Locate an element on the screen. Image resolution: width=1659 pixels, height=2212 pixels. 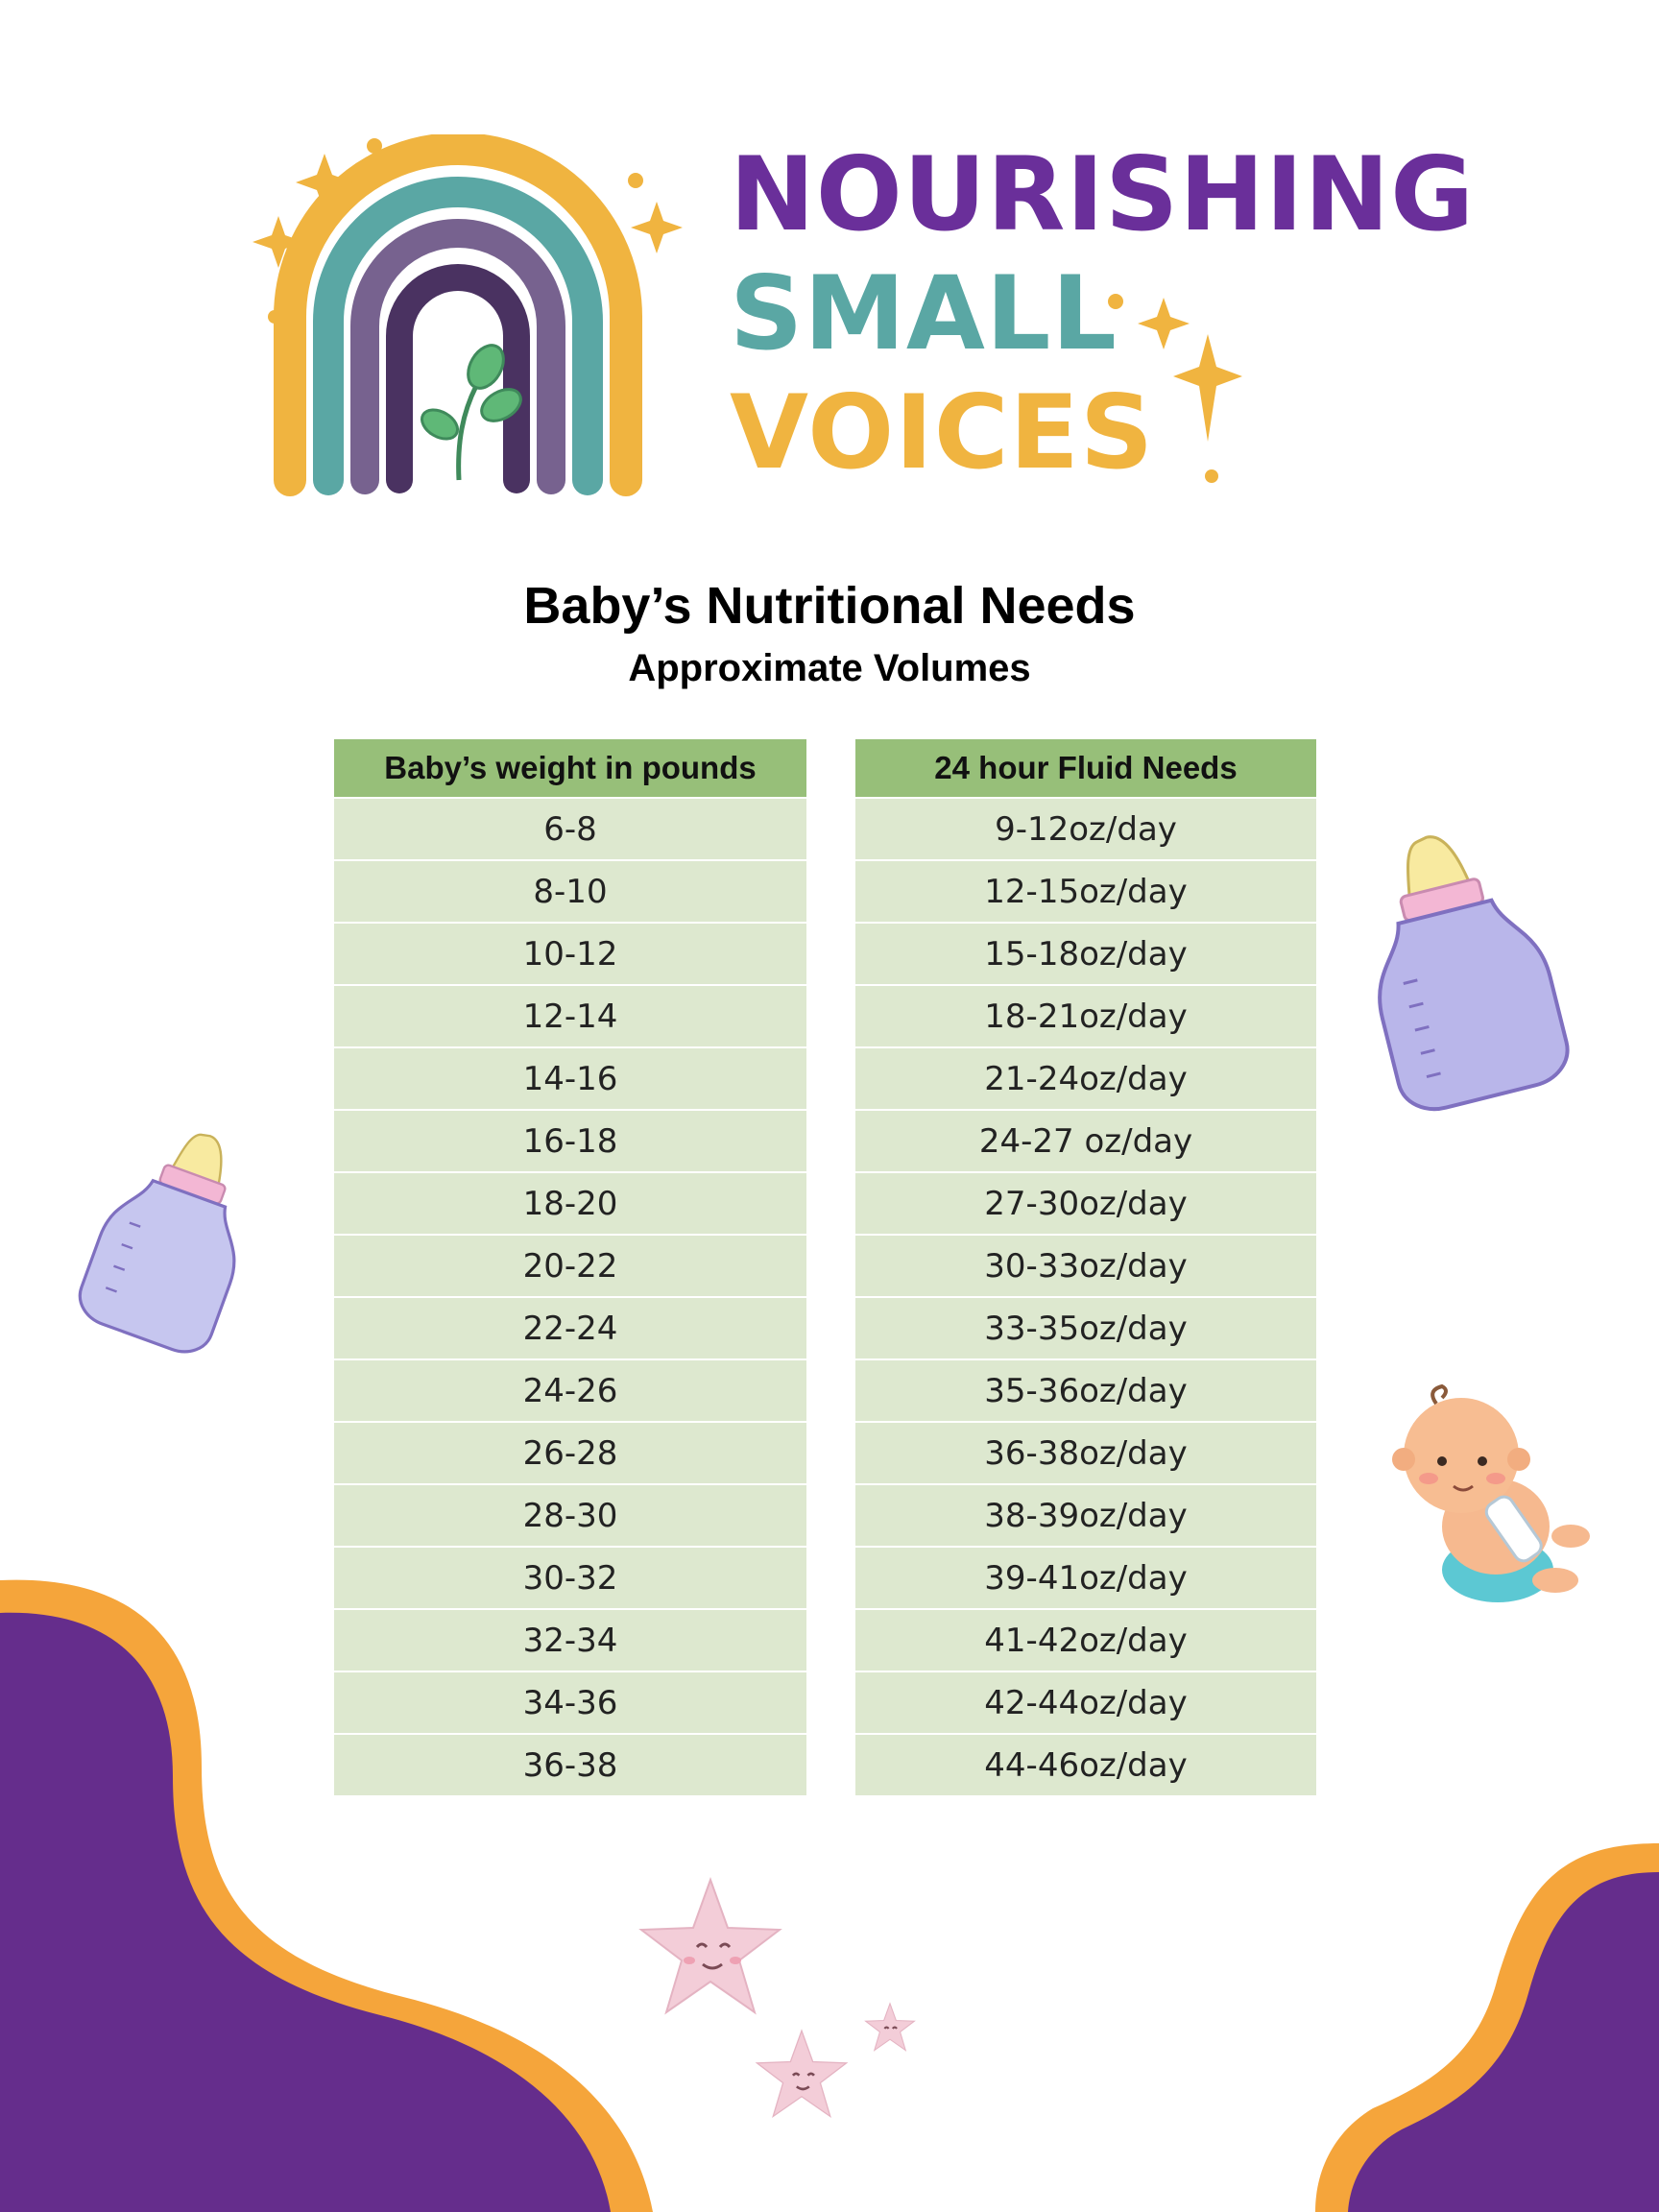
weight-cell: 24-26 is located at coordinates (570, 1390).